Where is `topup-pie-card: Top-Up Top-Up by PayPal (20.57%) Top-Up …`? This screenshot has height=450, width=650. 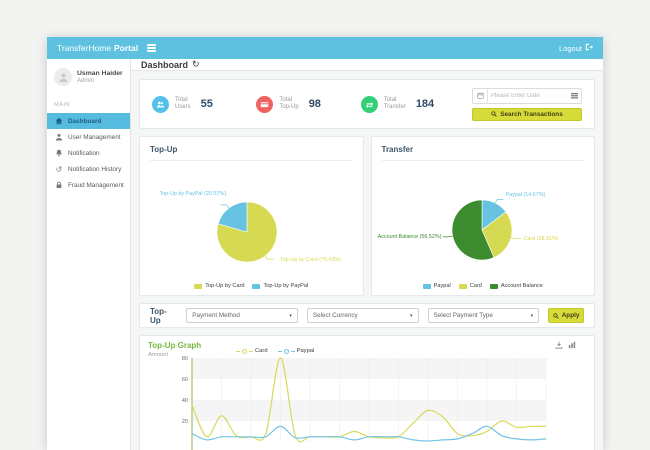
topup-pie-card: Top-Up Top-Up by PayPal (20.57%) Top-Up … is located at coordinates (251, 216).